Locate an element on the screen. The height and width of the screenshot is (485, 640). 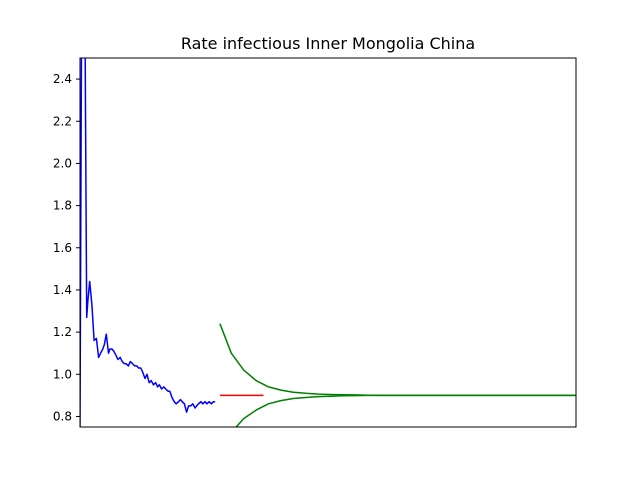
y-tick-label: 0.8 is located at coordinates (62, 416).